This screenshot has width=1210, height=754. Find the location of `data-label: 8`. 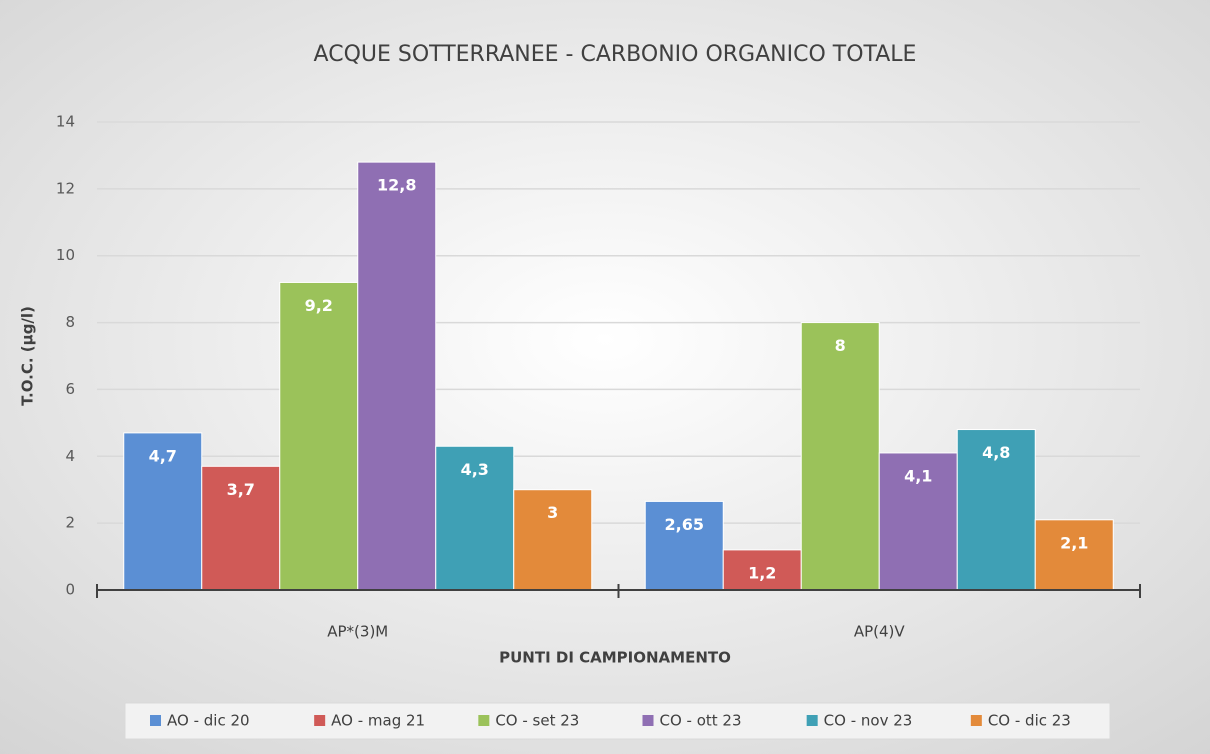

data-label: 8 is located at coordinates (840, 345).